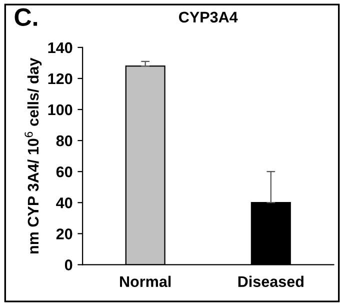  What do you see at coordinates (64, 172) in the screenshot?
I see `y-tick-label: 60` at bounding box center [64, 172].